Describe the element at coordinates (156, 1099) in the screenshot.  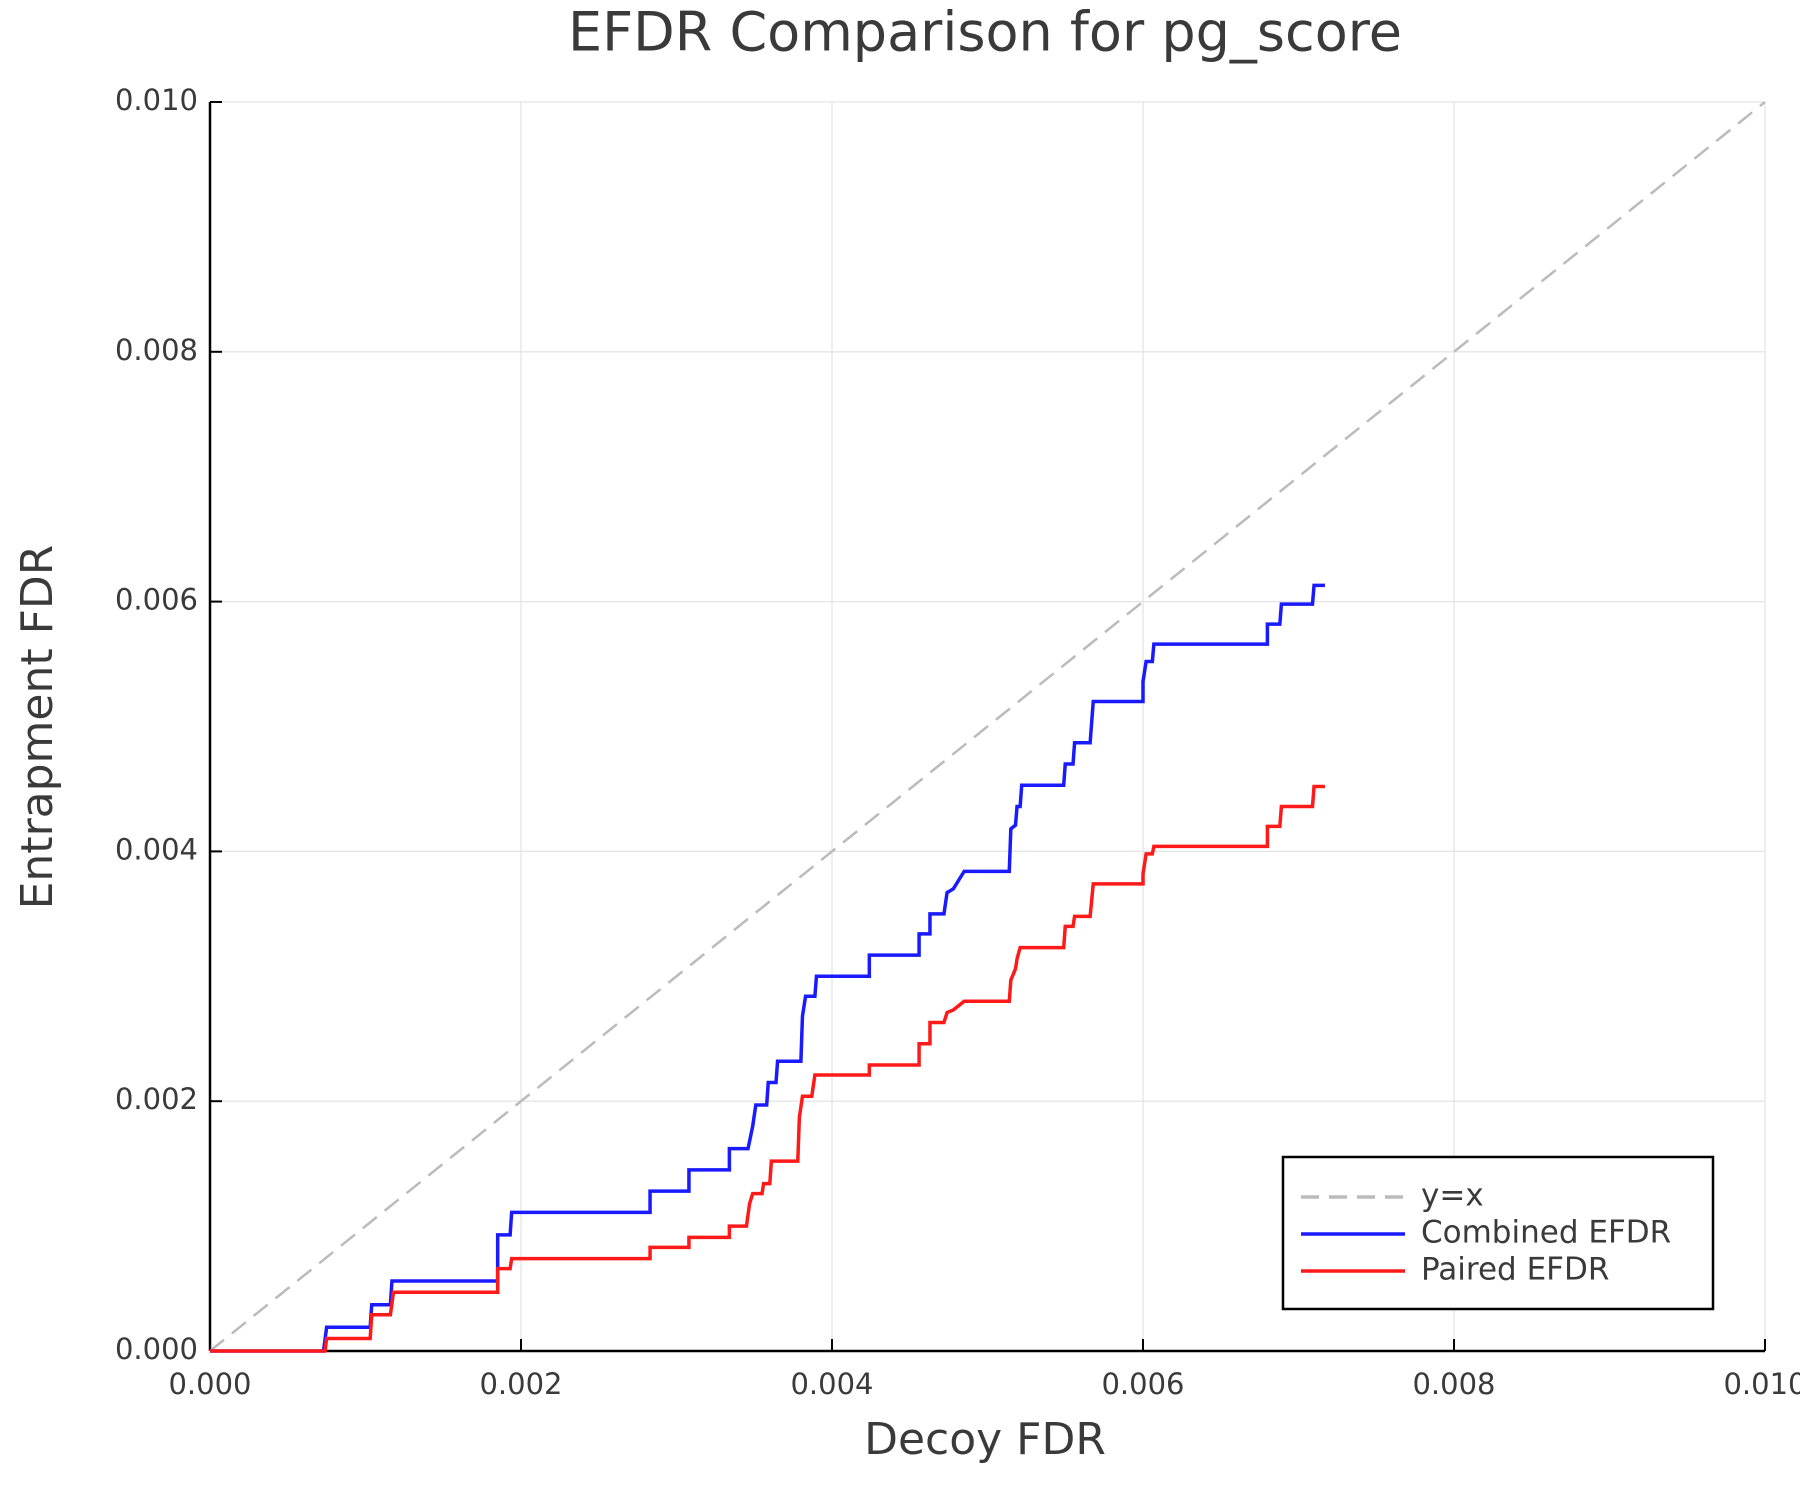
I see `y-tick-label: 0.002` at that location.